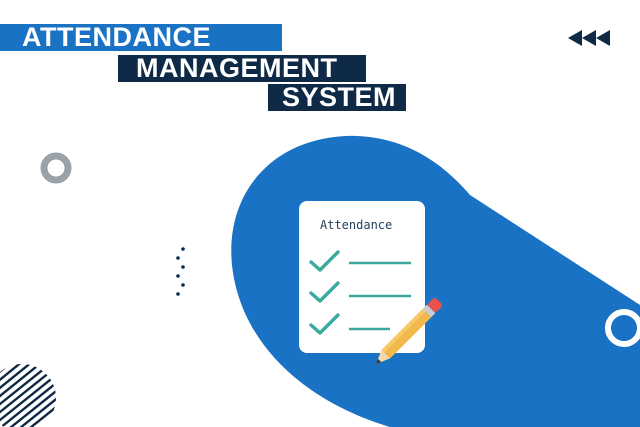  I want to click on striped-circle-decoration, so click(28, 395).